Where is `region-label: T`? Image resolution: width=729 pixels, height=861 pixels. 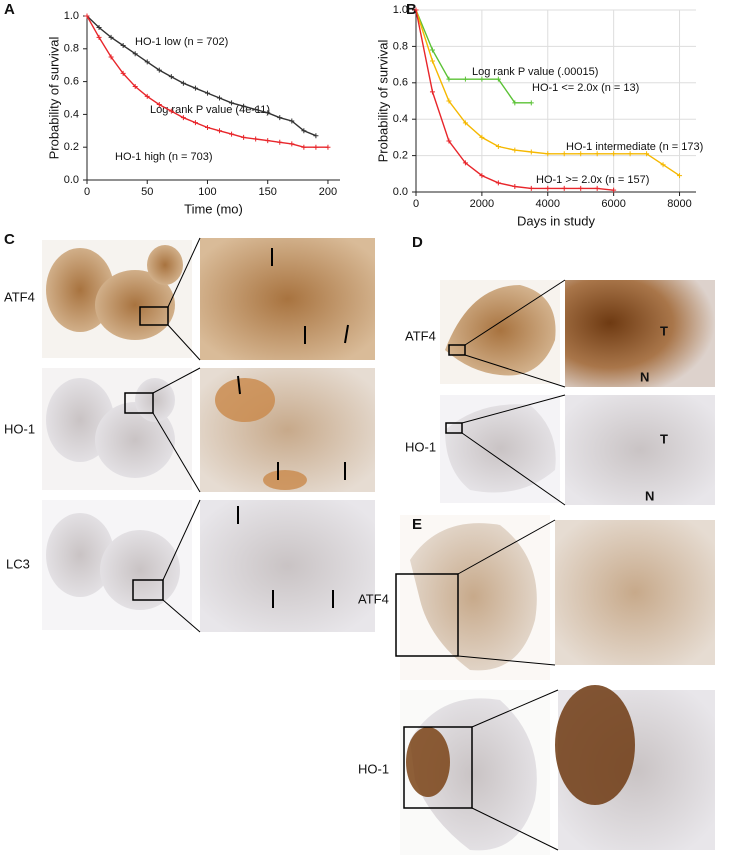 region-label: T is located at coordinates (664, 330).